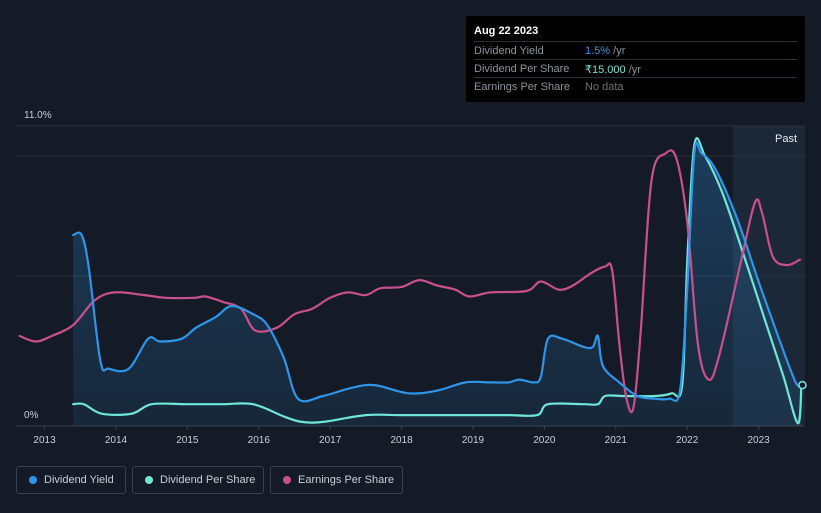  Describe the element at coordinates (330, 440) in the screenshot. I see `x-tick-label: 2017` at that location.